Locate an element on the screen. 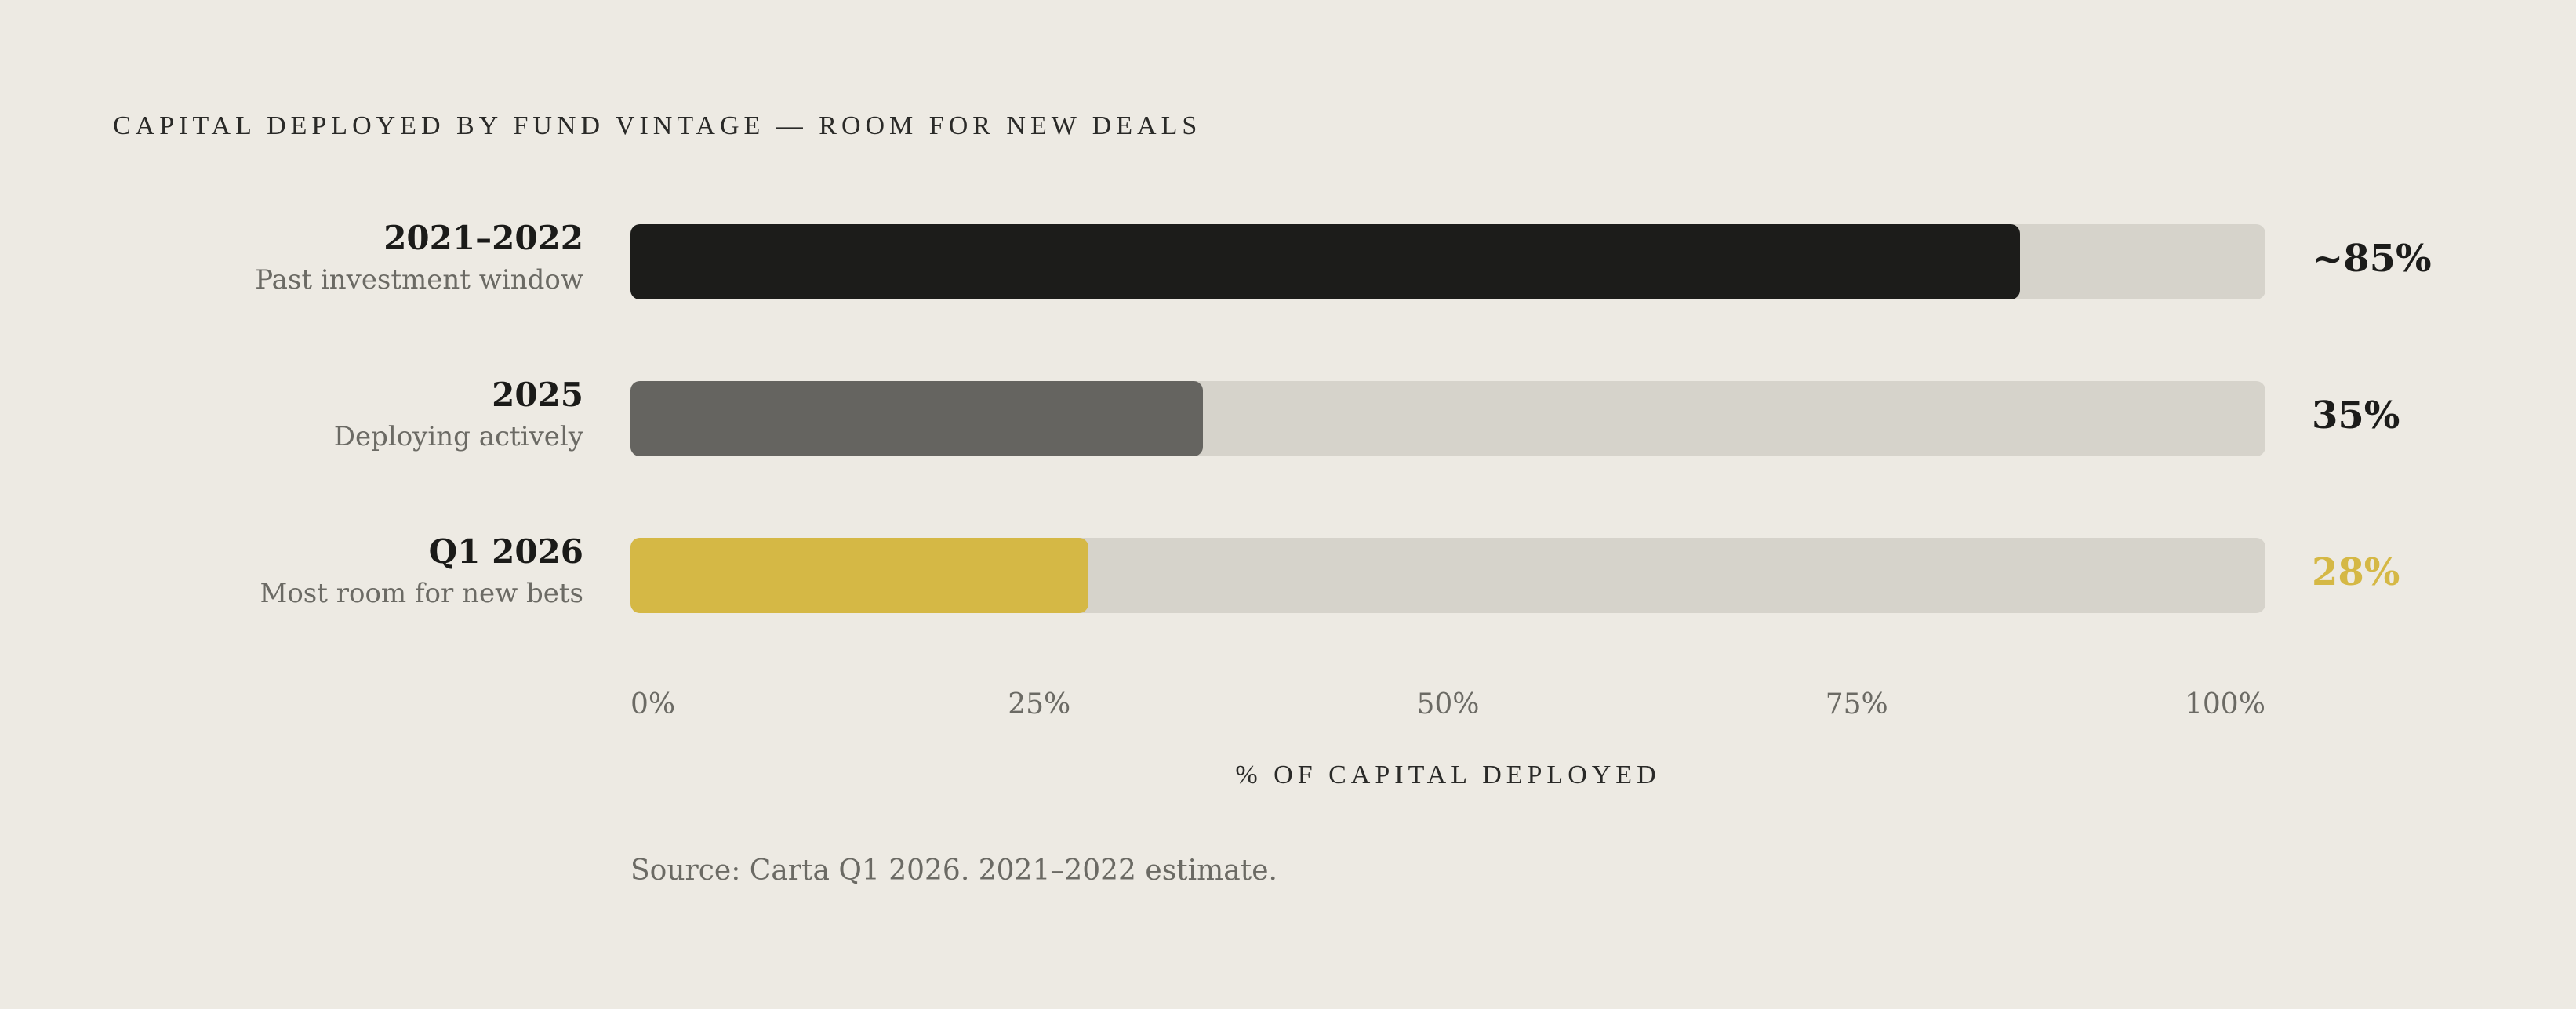 The width and height of the screenshot is (2576, 1009). row-label: Q1 2026 Most room for new bets is located at coordinates (421, 572).